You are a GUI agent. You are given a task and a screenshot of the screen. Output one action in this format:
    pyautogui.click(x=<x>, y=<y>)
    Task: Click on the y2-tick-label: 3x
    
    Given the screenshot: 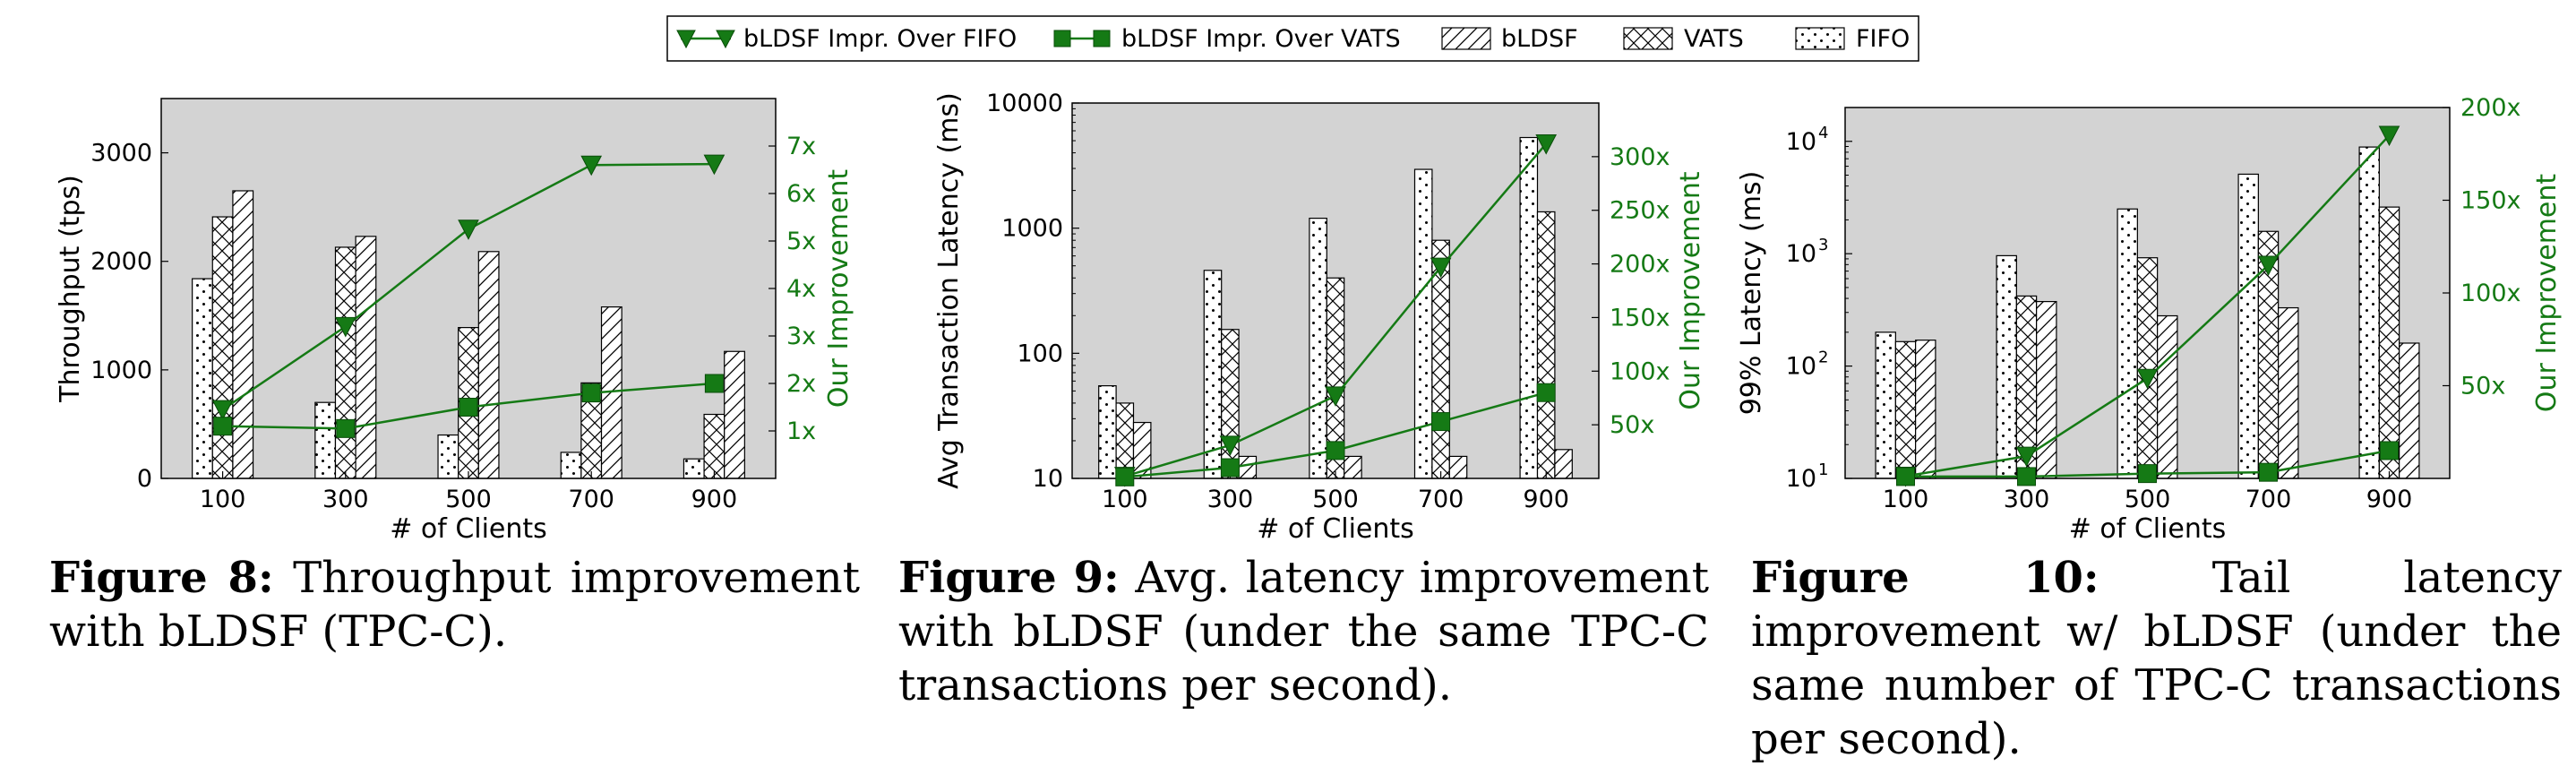 What is the action you would take?
    pyautogui.click(x=801, y=336)
    